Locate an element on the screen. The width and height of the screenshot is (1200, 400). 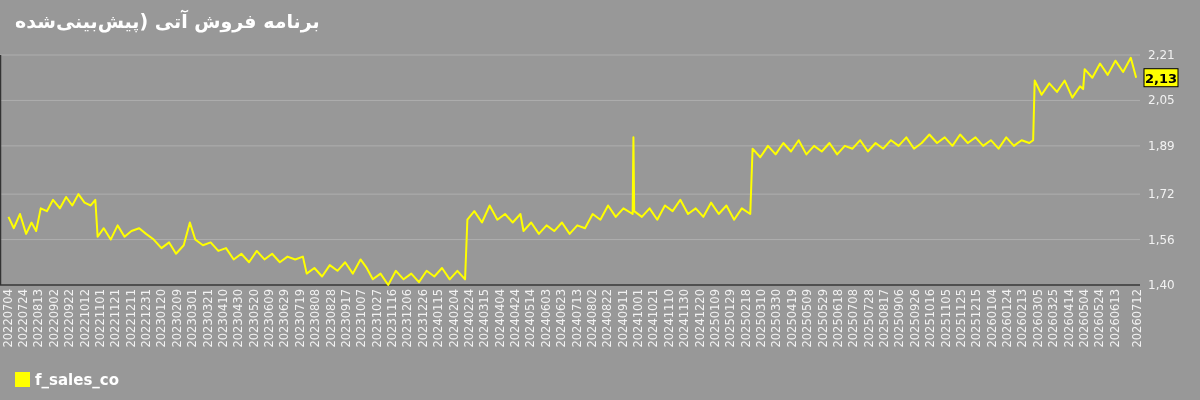
x-tick-label: 20250129 is located at coordinates (730, 318).